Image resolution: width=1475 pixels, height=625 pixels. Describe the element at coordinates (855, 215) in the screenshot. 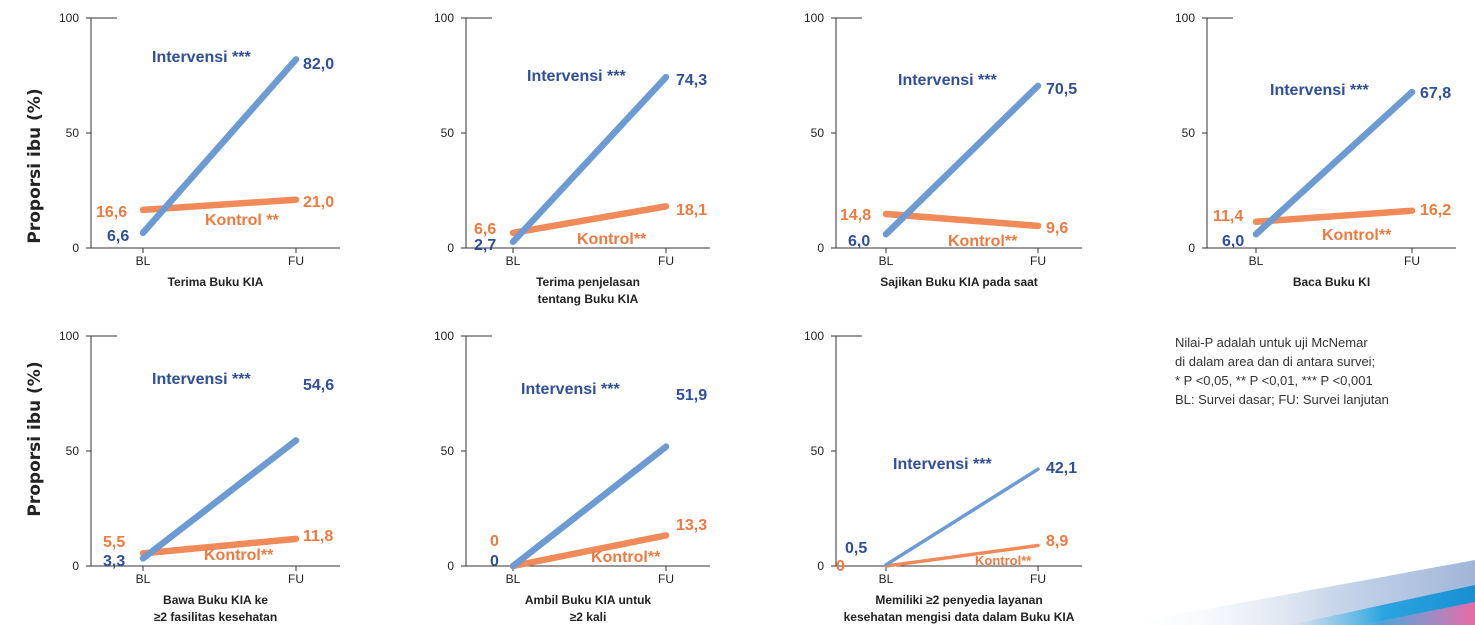

I see `data-label-kontrol-bl: 14,8` at that location.